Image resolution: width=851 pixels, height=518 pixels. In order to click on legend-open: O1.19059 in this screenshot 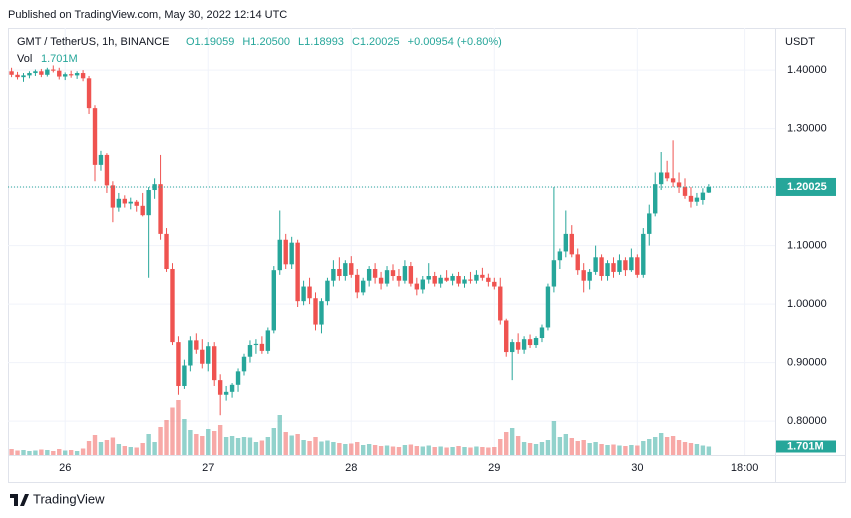, I will do `click(210, 42)`.